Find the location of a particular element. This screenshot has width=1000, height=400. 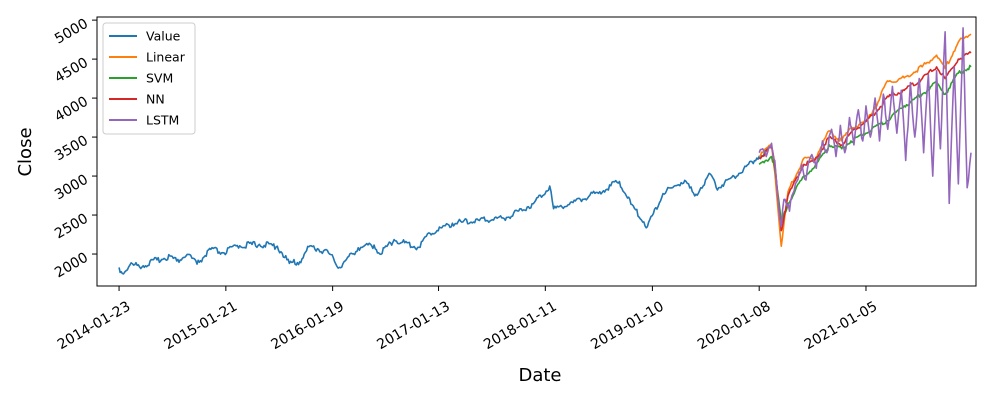

y-axis-label: Close is located at coordinates (25, 151).